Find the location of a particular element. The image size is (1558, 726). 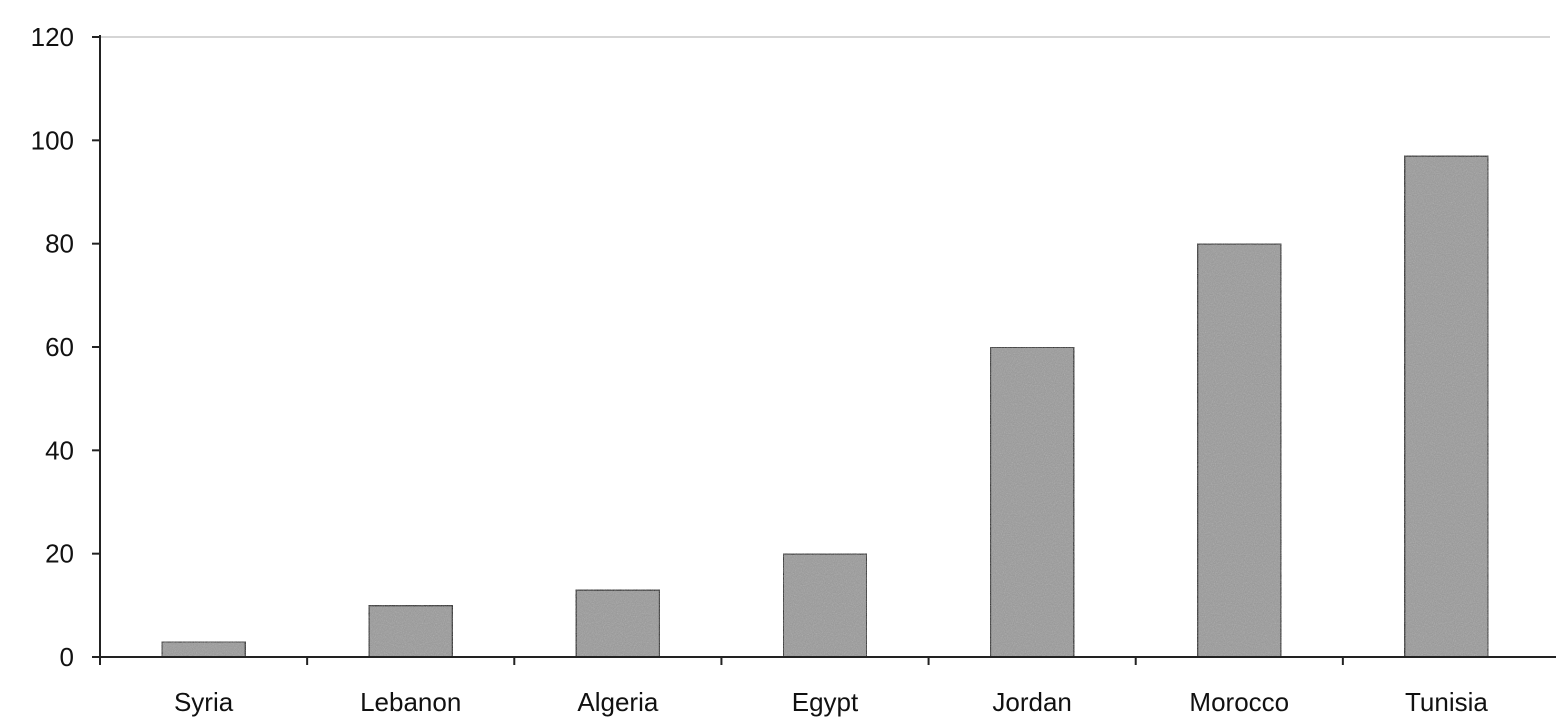

x-tick-label: Lebanon is located at coordinates (410, 702).